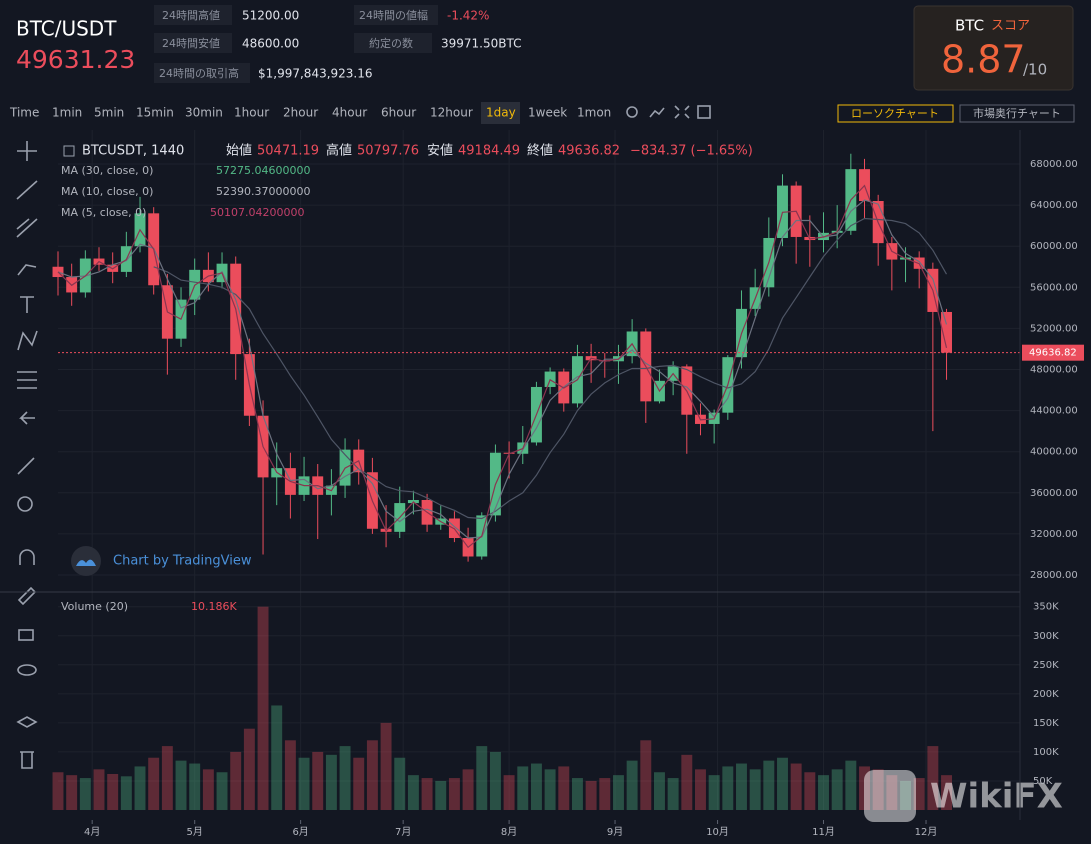 This screenshot has width=1091, height=844. I want to click on ohlc-label: 安値, so click(440, 151).